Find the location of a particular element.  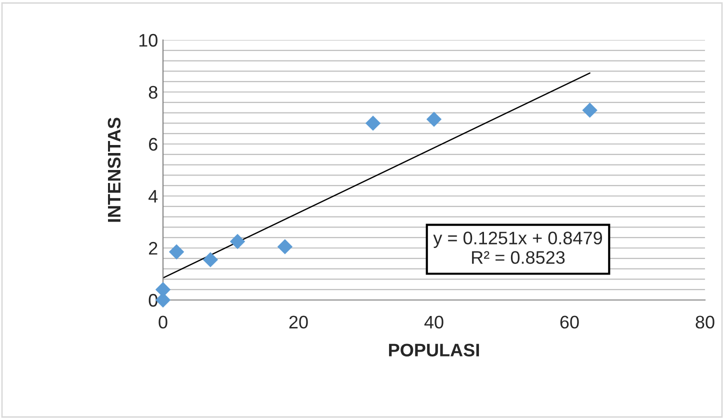

y-tick-label: 6 is located at coordinates (153, 144).